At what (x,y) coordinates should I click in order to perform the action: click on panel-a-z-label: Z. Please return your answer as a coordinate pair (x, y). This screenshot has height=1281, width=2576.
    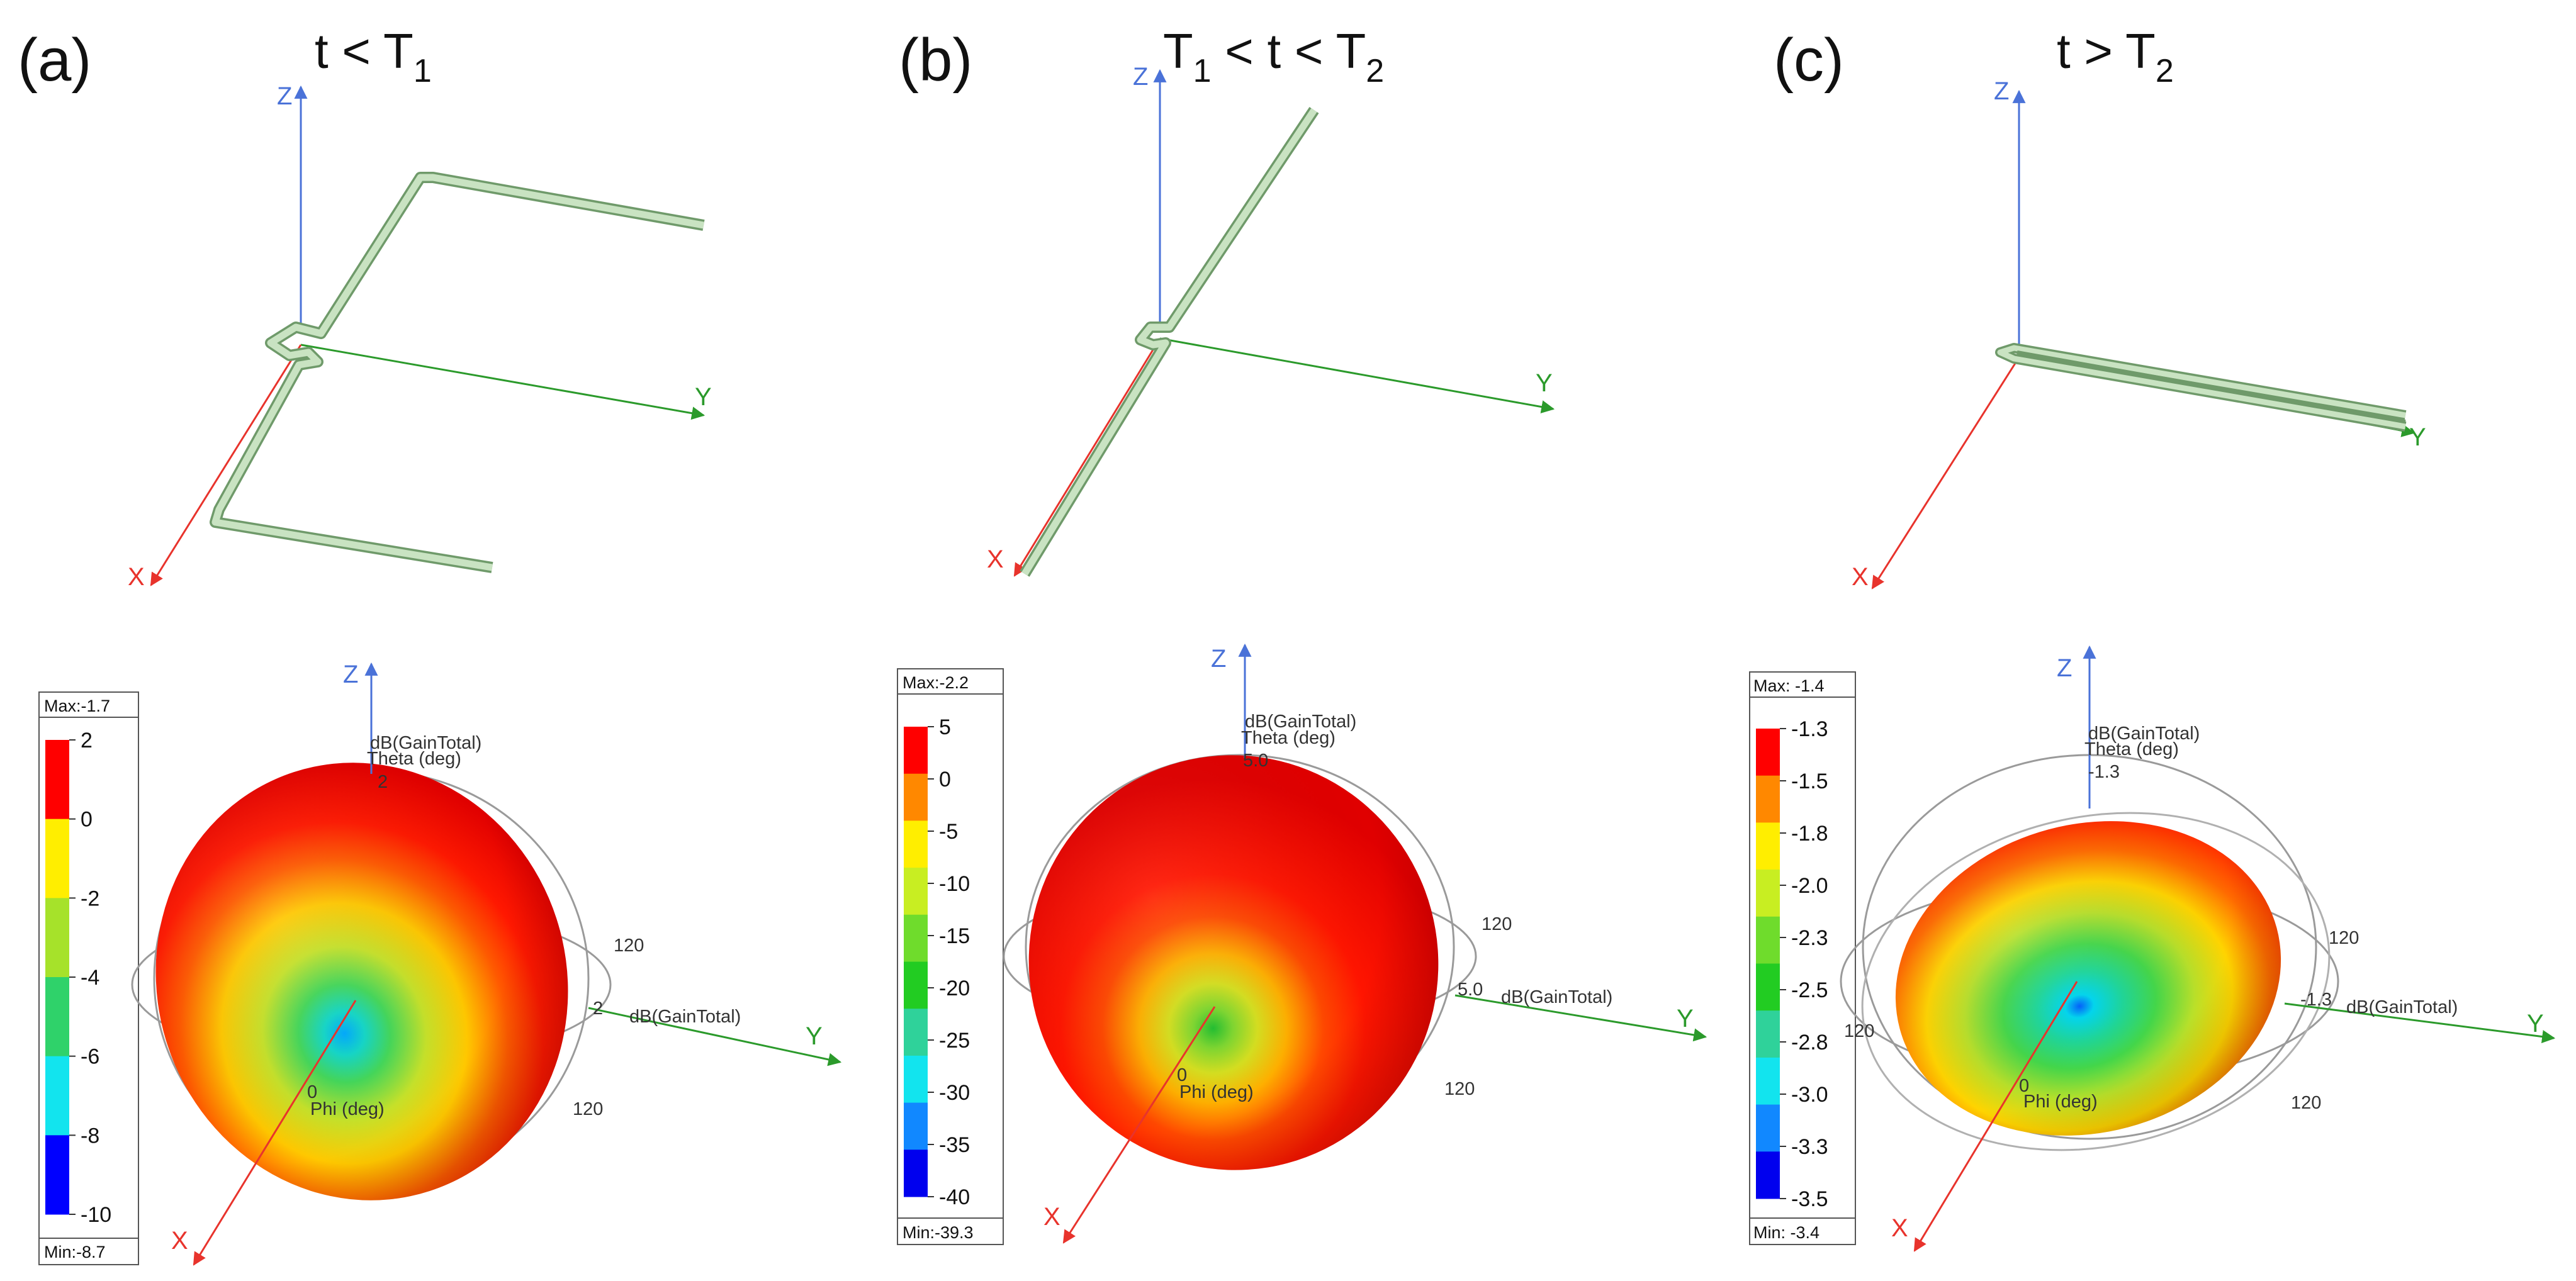
    Looking at the image, I should click on (284, 96).